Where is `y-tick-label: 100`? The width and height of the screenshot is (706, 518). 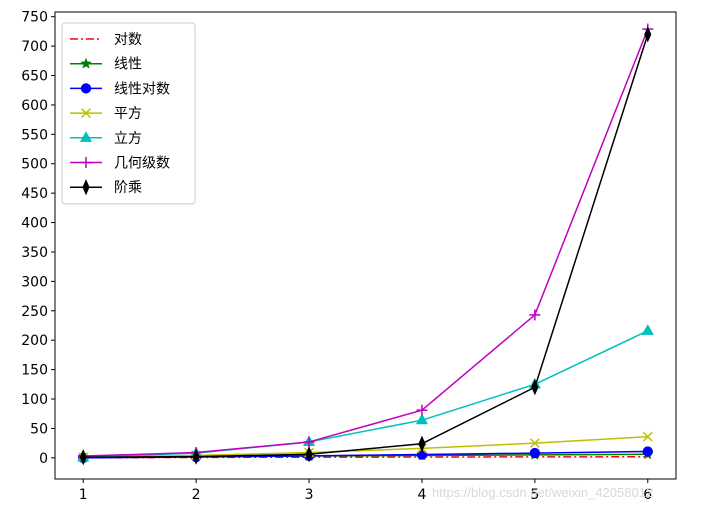
y-tick-label: 100 is located at coordinates (34, 400).